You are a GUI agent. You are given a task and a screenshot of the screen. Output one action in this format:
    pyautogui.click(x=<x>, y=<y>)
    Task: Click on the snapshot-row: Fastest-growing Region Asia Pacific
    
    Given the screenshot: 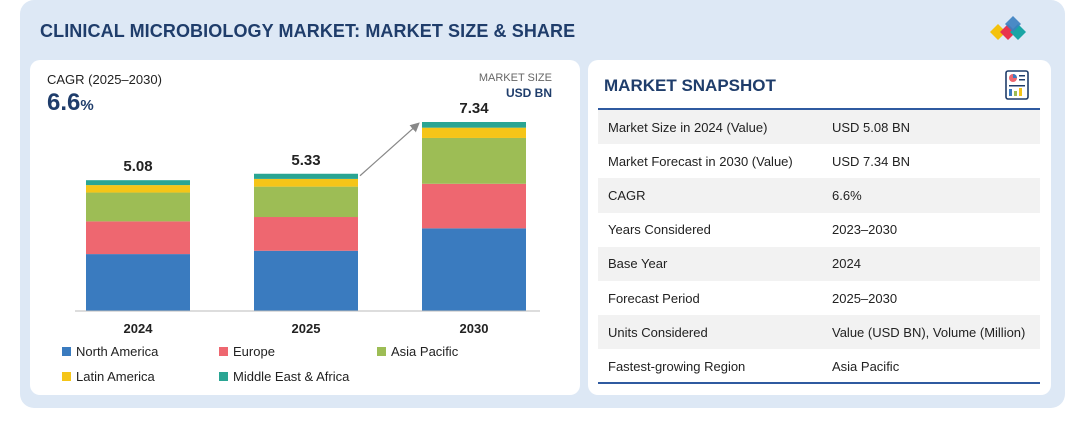 What is the action you would take?
    pyautogui.click(x=819, y=366)
    